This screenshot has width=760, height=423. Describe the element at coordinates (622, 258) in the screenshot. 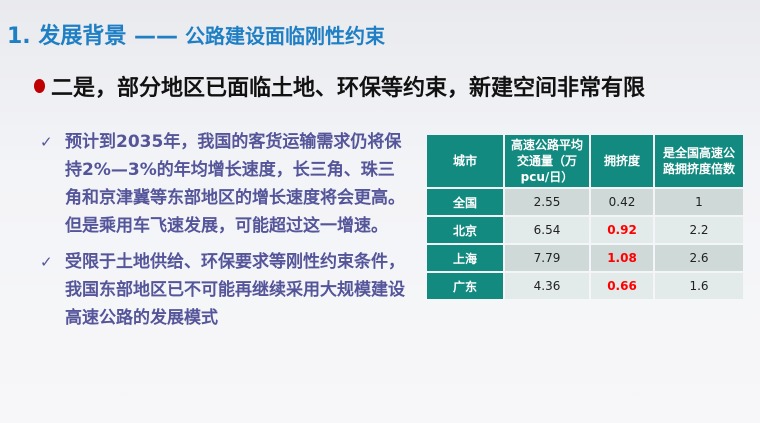

I see `cell-congestion: 1.08` at that location.